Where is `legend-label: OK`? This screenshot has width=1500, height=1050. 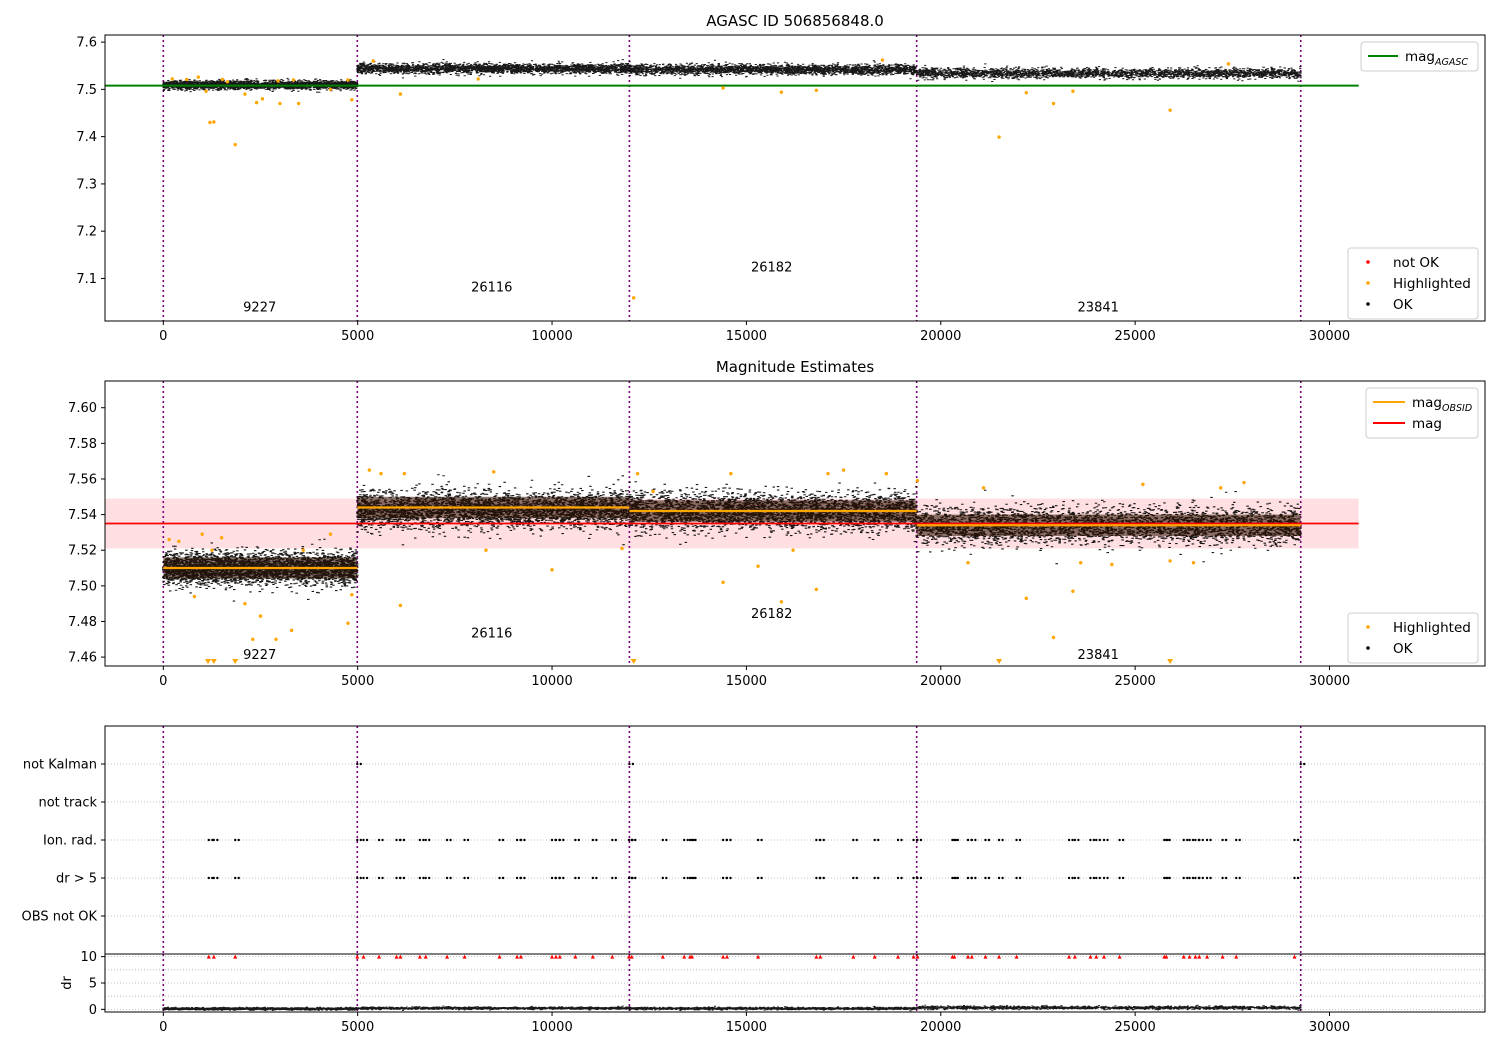 legend-label: OK is located at coordinates (1403, 305).